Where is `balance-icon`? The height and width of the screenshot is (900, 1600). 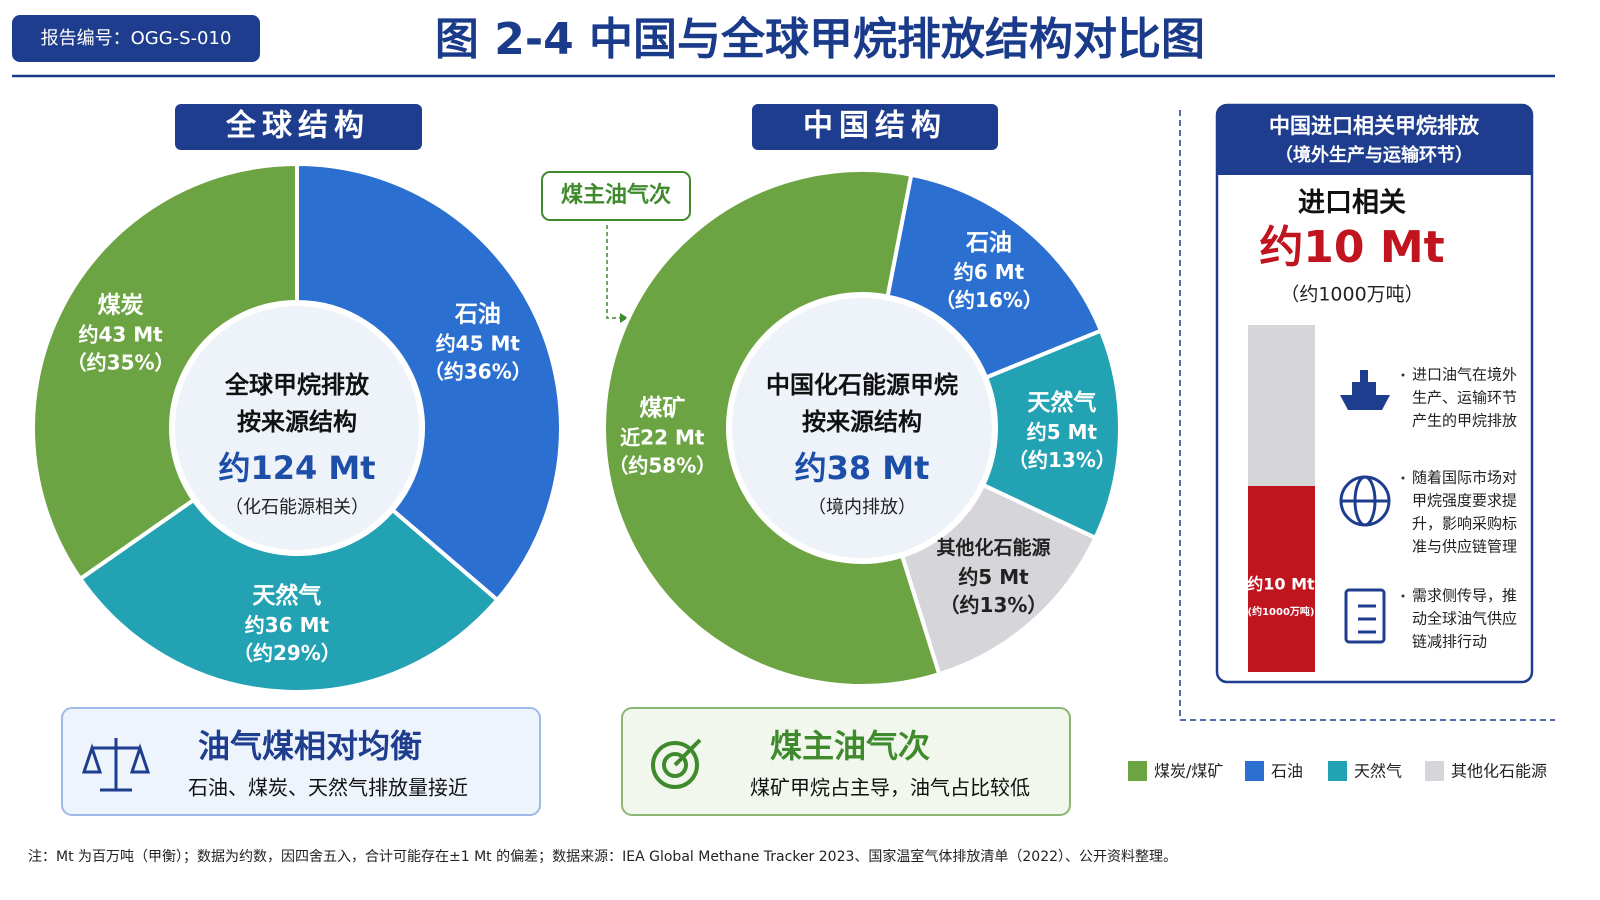
balance-icon is located at coordinates (116, 765).